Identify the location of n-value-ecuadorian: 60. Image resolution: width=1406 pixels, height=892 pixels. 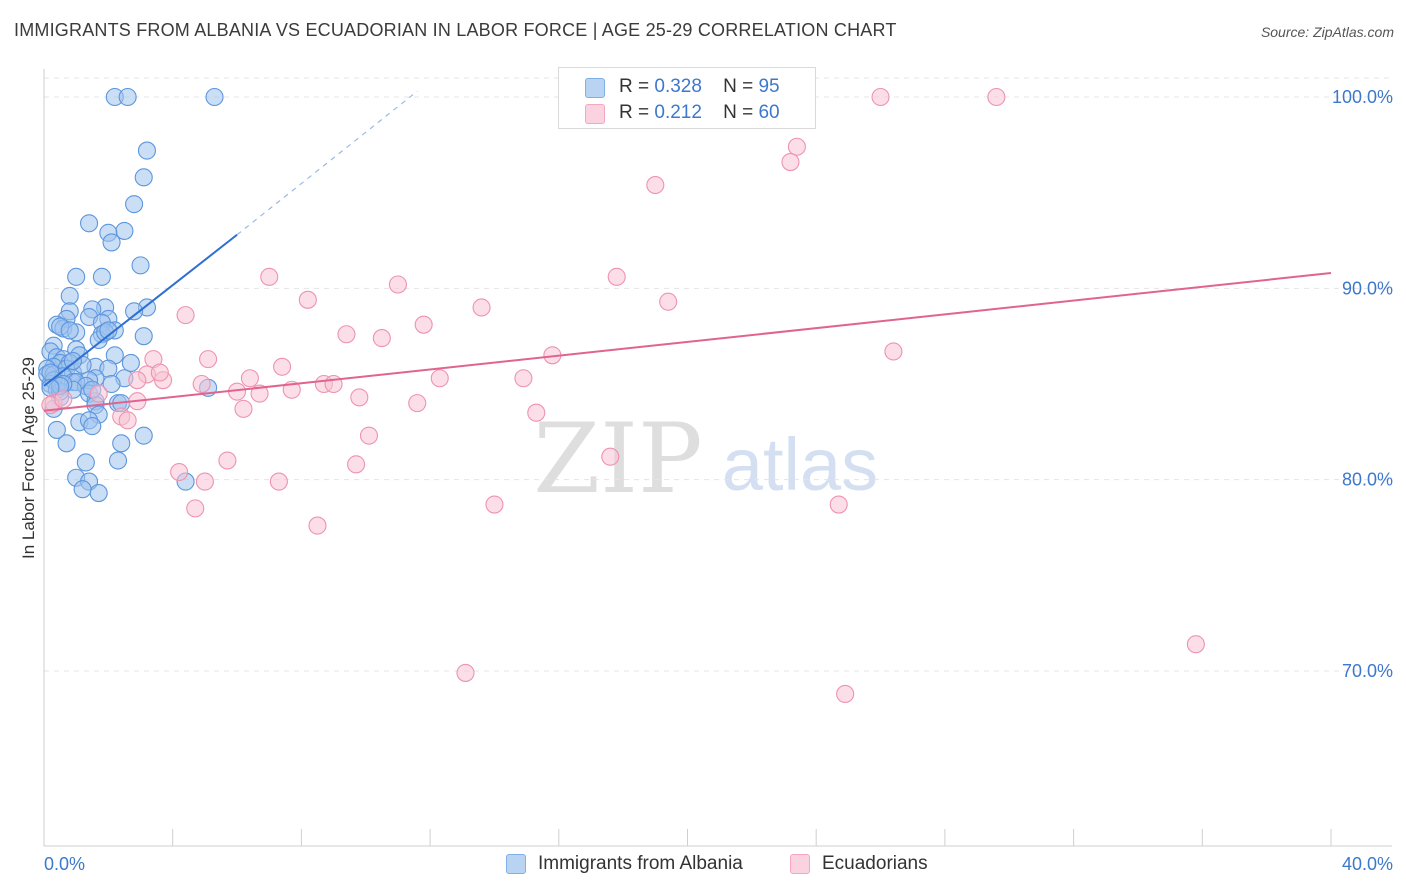
(769, 112).